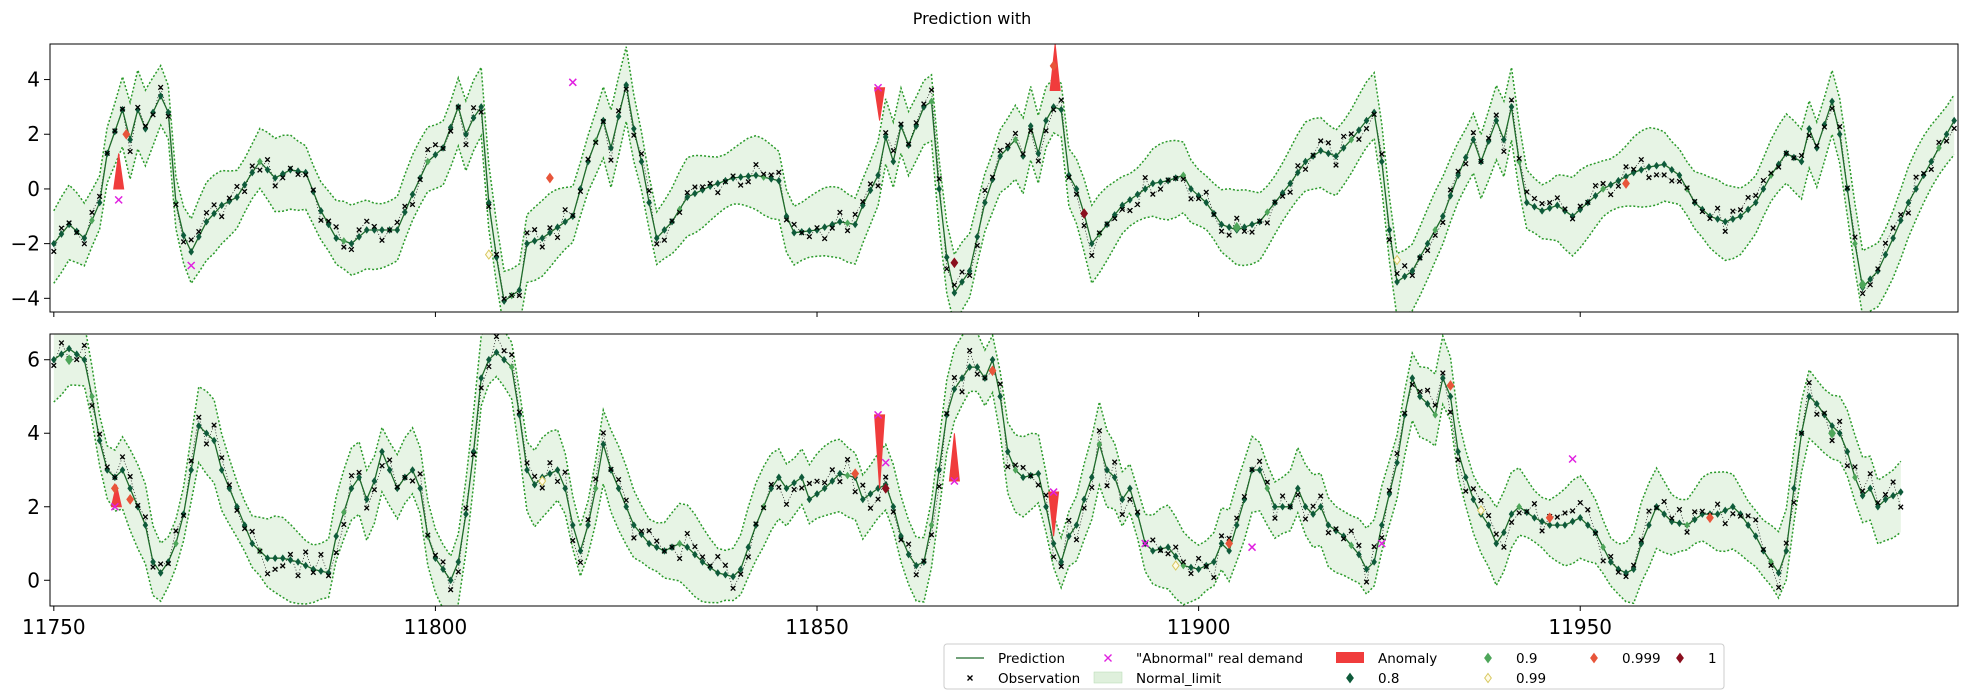  Describe the element at coordinates (1372, 679) in the screenshot. I see `legend-item: 0.8` at that location.